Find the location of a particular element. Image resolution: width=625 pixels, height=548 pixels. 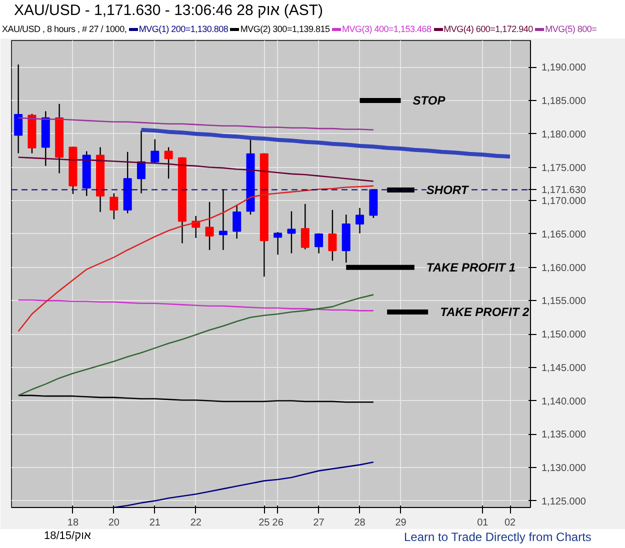

text: 18/15/אוק is located at coordinates (67, 536).